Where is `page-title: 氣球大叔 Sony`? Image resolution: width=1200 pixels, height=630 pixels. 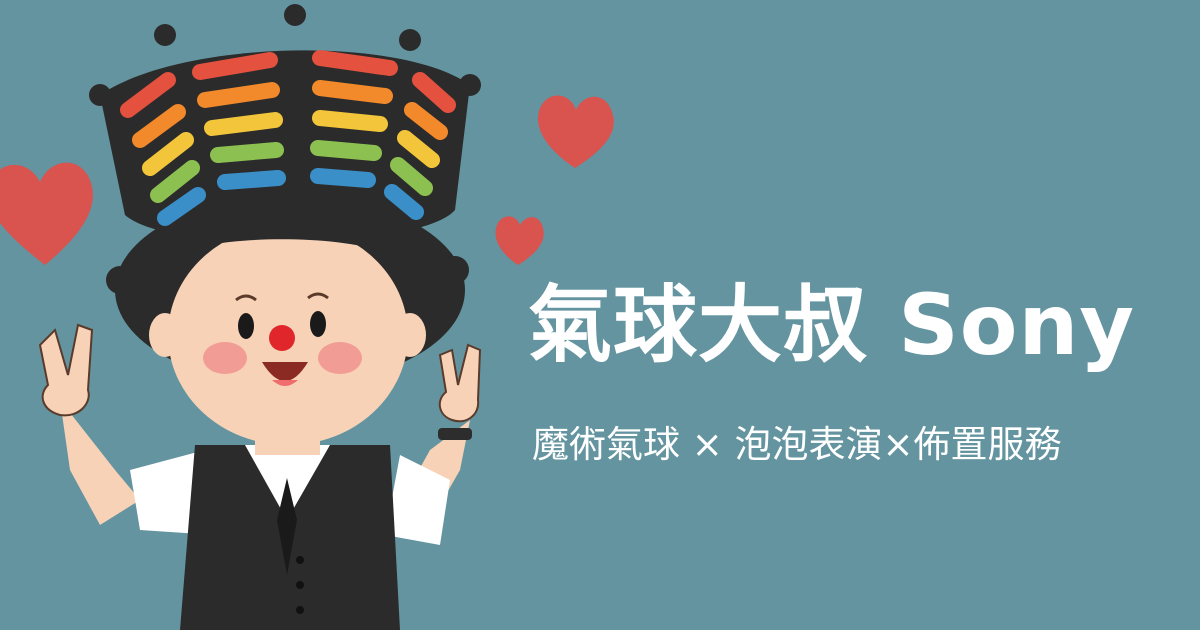 page-title: 氣球大叔 Sony is located at coordinates (832, 325).